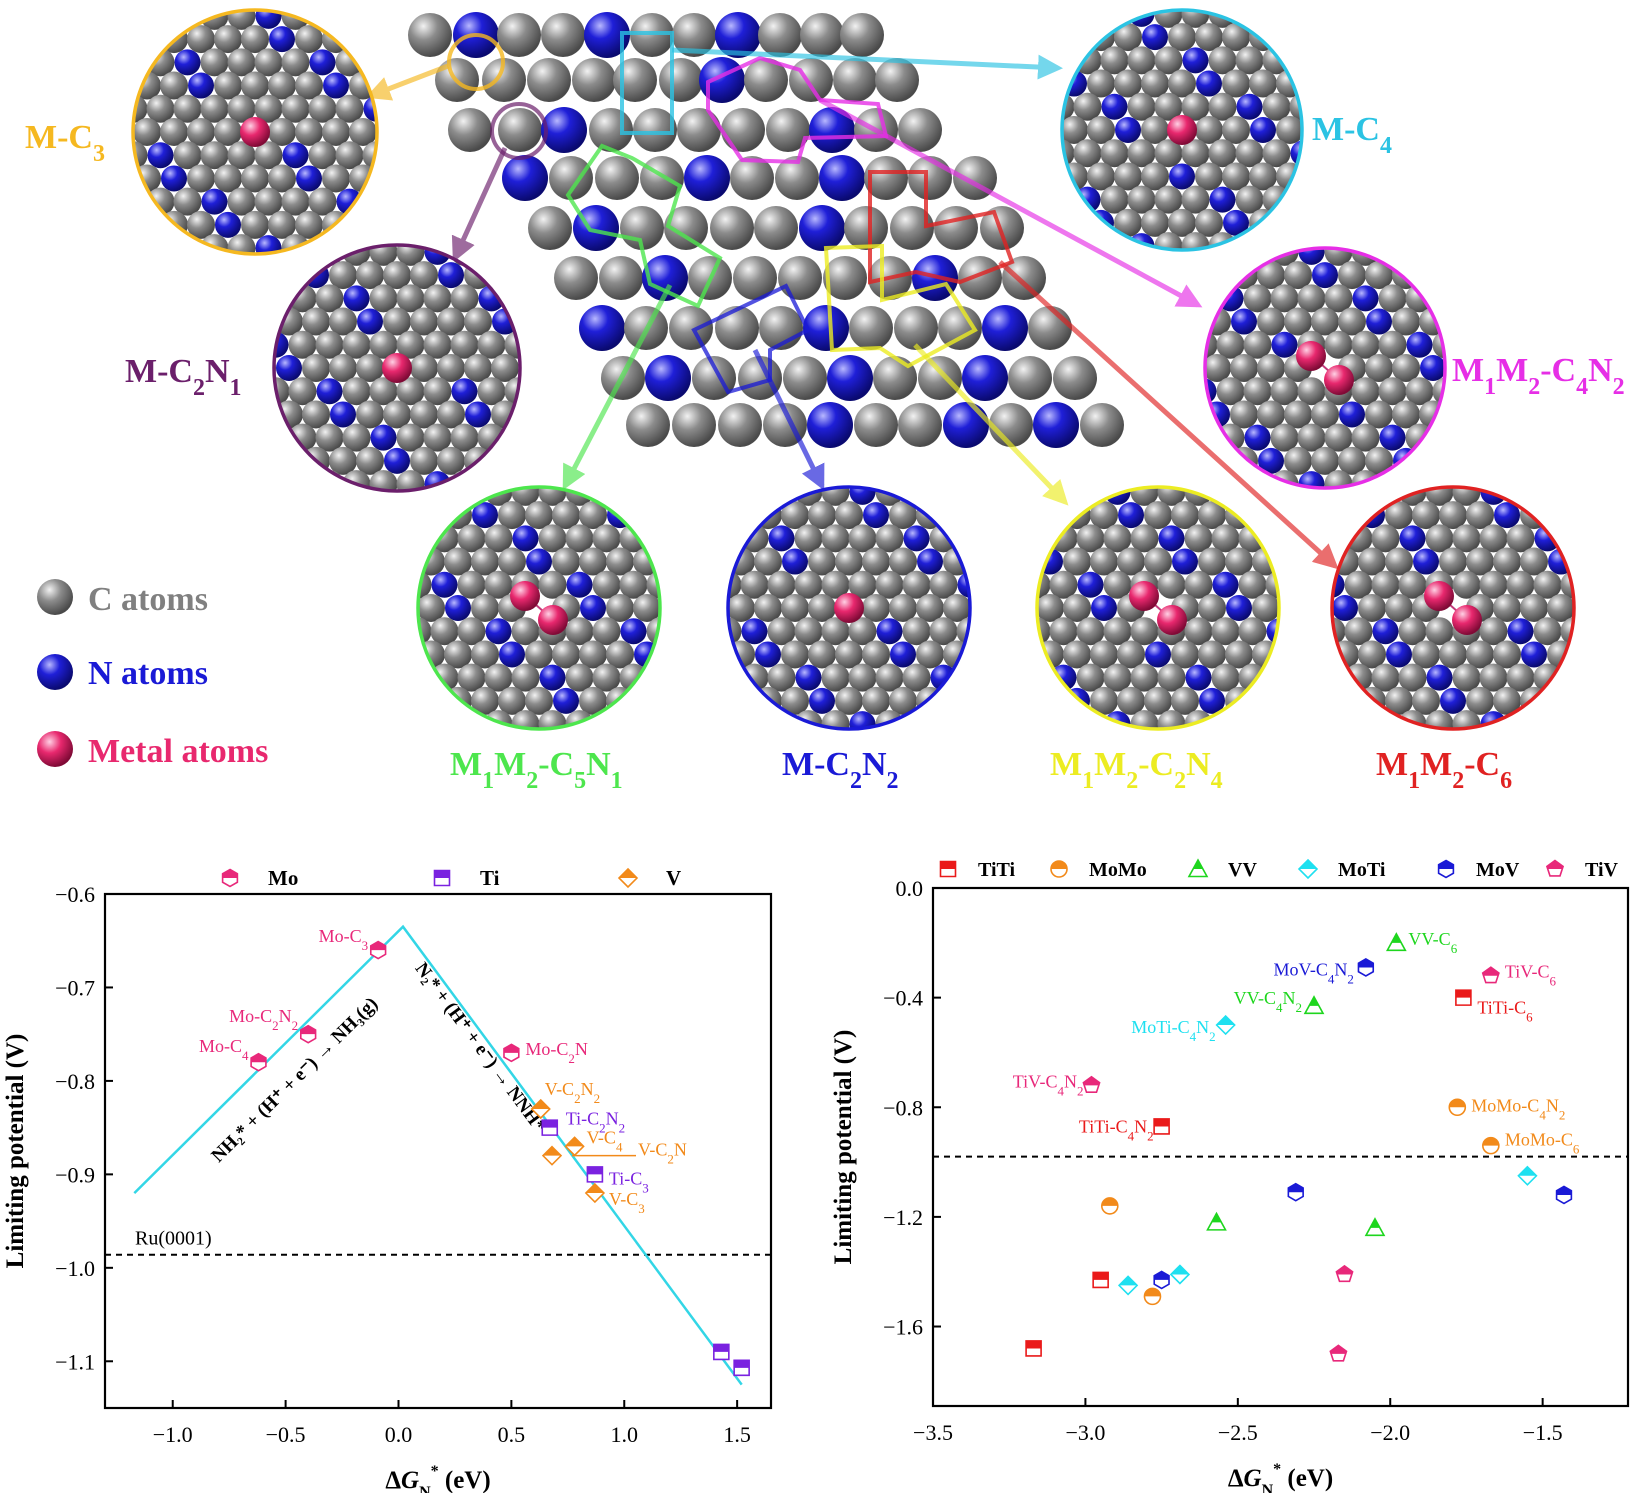 The width and height of the screenshot is (1642, 1493). Describe the element at coordinates (1085, 1432) in the screenshot. I see `right-x-tick-label: −3.0` at that location.